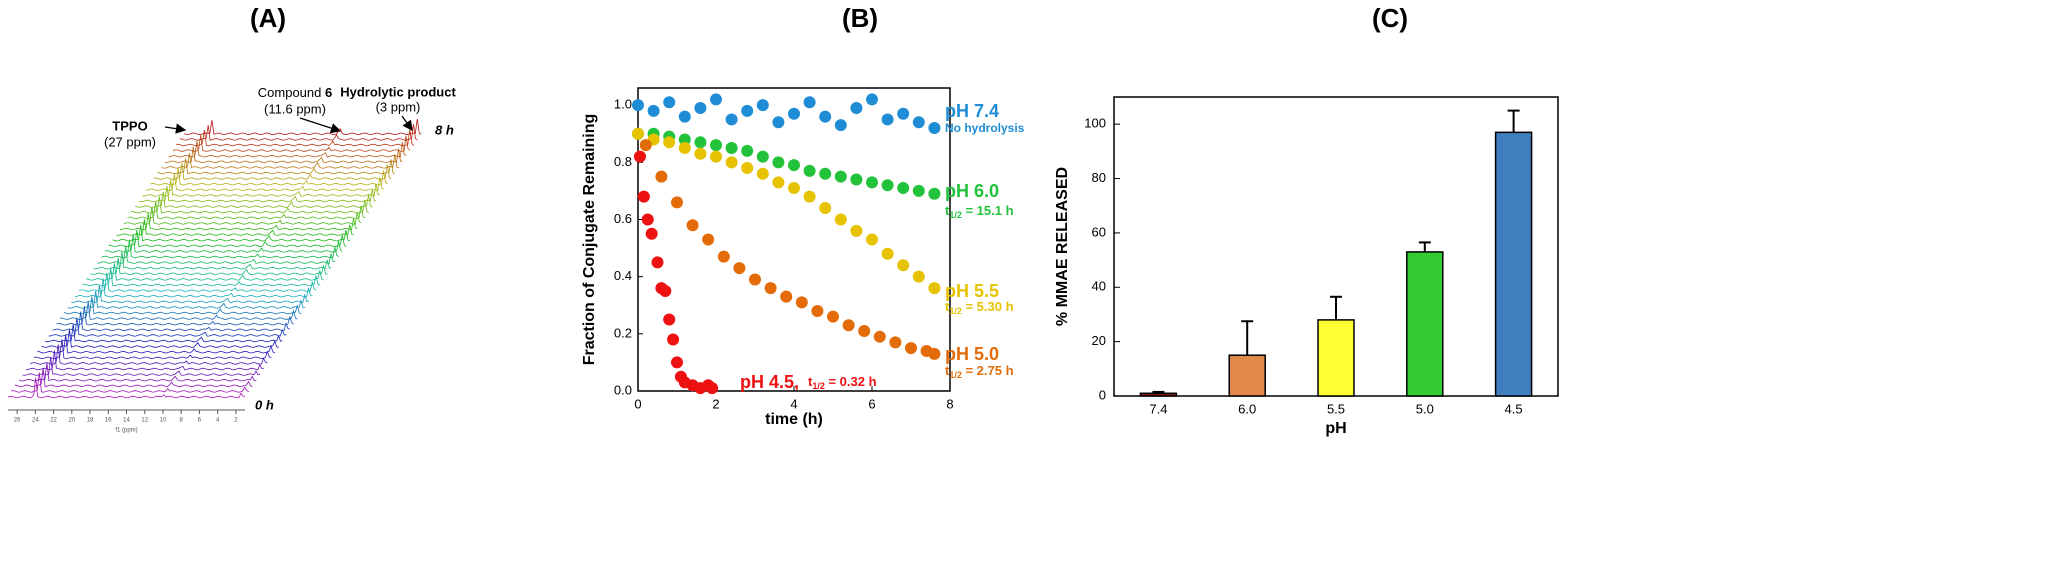 This screenshot has height=577, width=2067. I want to click on note-text: = 0.32 h, so click(851, 381).